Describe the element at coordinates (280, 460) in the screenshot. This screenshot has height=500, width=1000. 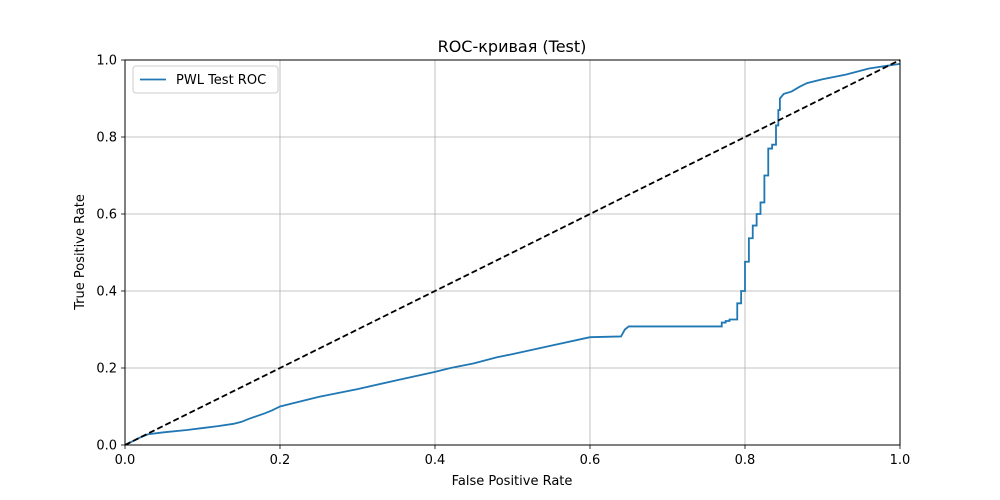
I see `x-tick-label: 0.2` at that location.